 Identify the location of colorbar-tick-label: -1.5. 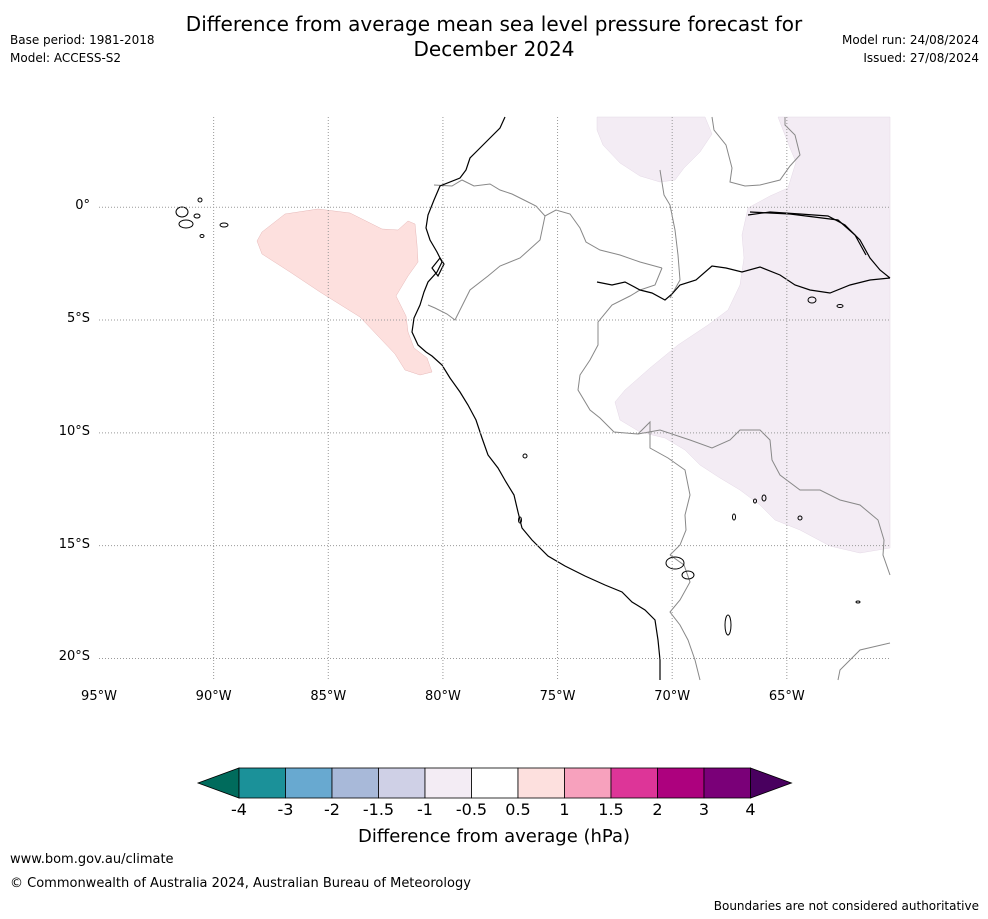
(378, 809).